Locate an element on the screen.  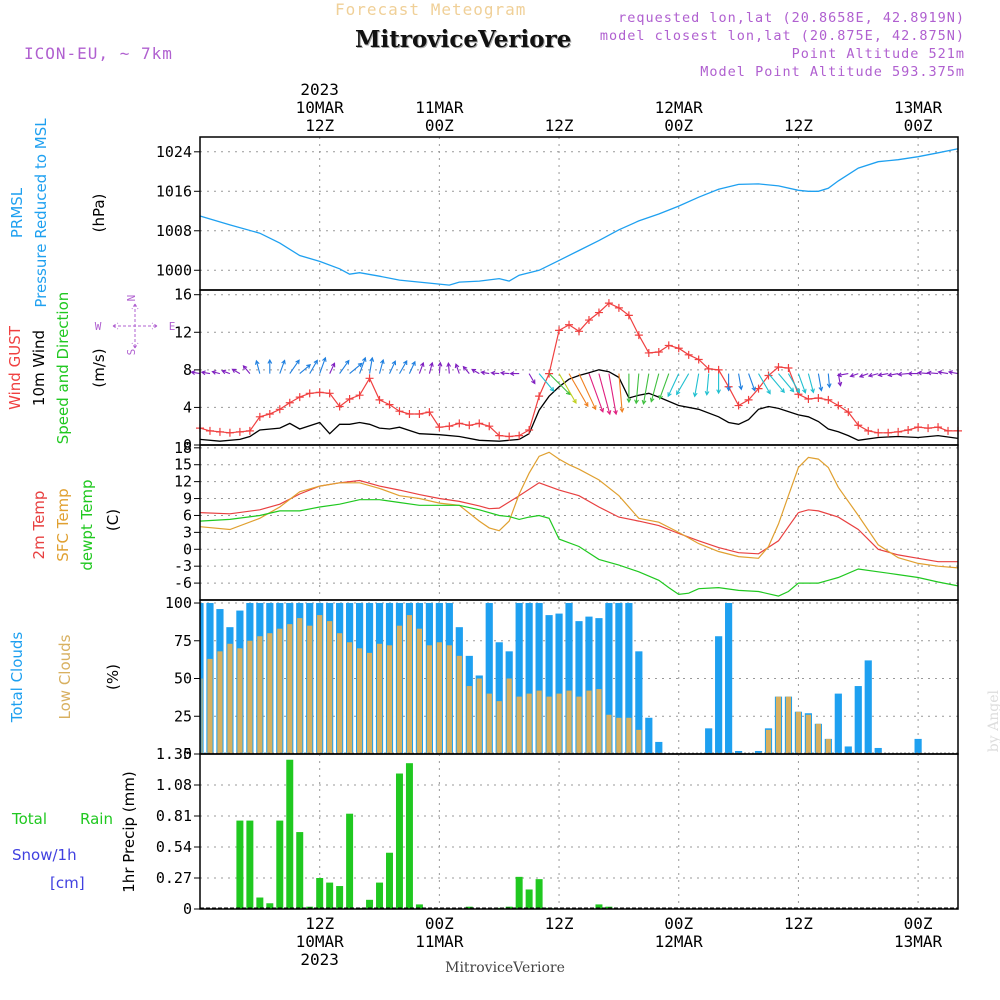
y-tick-label: 0 is located at coordinates (187, 445).